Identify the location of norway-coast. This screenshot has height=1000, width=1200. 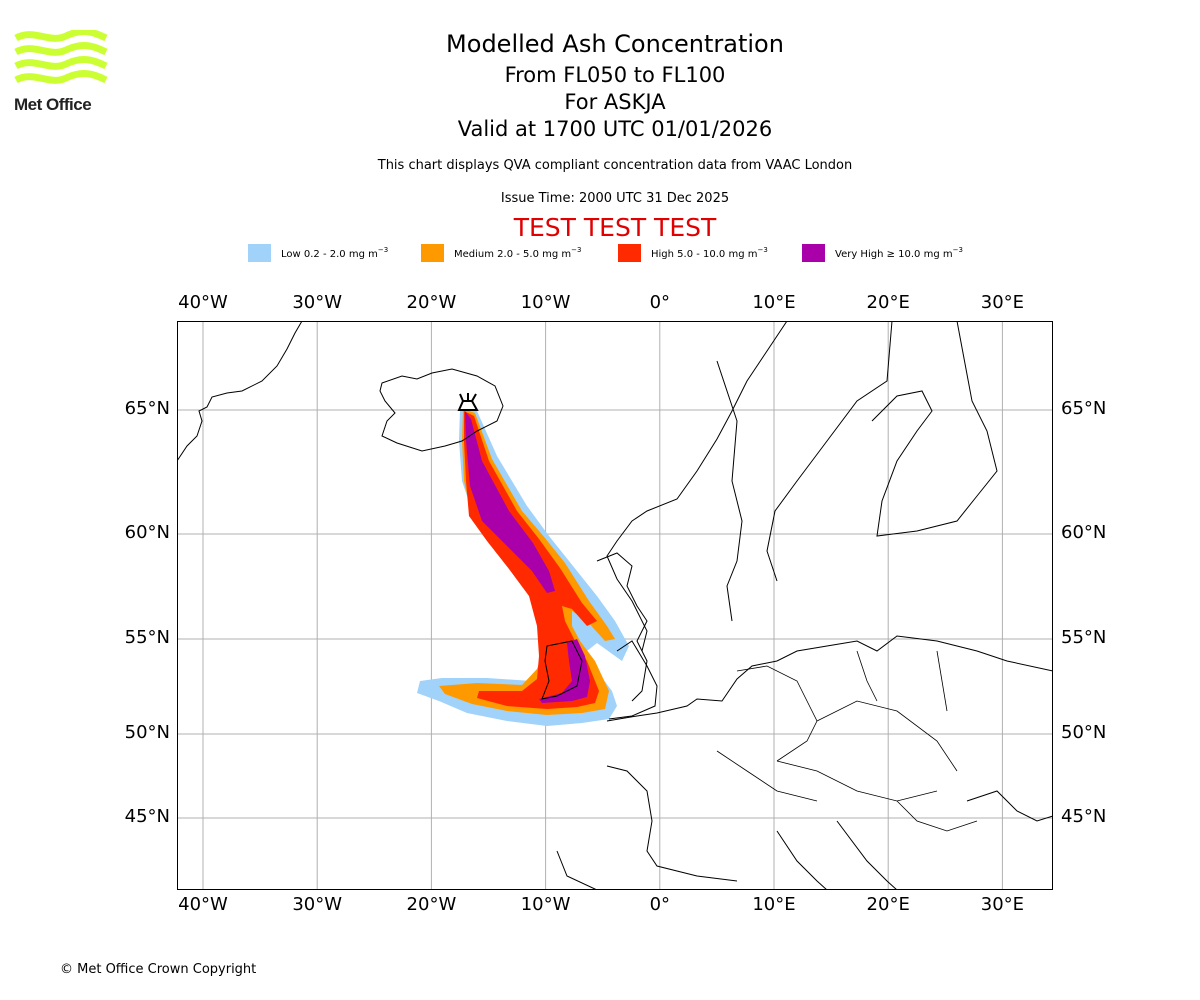
(697, 486).